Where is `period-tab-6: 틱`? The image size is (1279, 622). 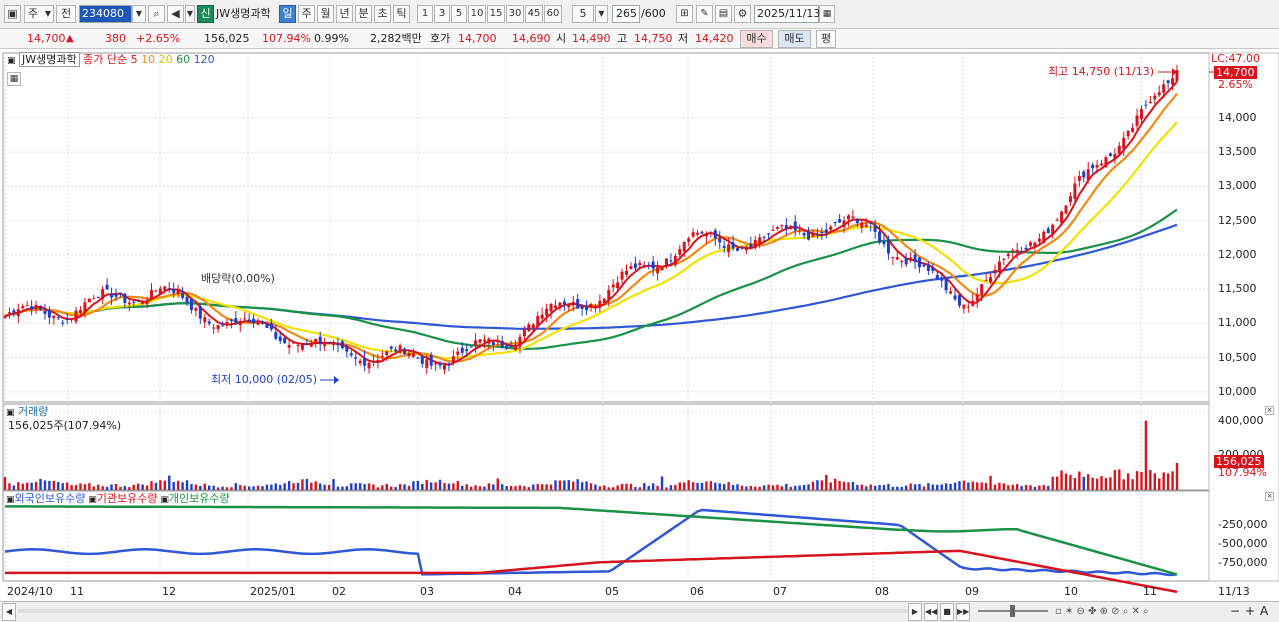
period-tab-6: 틱 is located at coordinates (401, 14).